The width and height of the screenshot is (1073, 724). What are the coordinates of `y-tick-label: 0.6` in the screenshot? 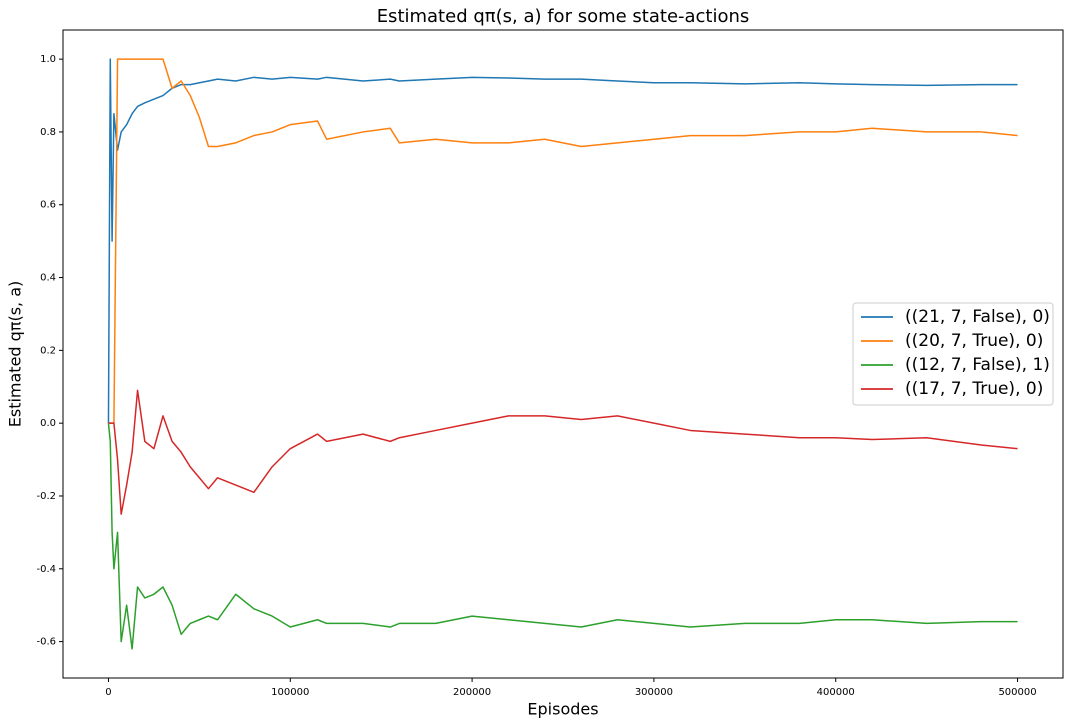 It's located at (48, 205).